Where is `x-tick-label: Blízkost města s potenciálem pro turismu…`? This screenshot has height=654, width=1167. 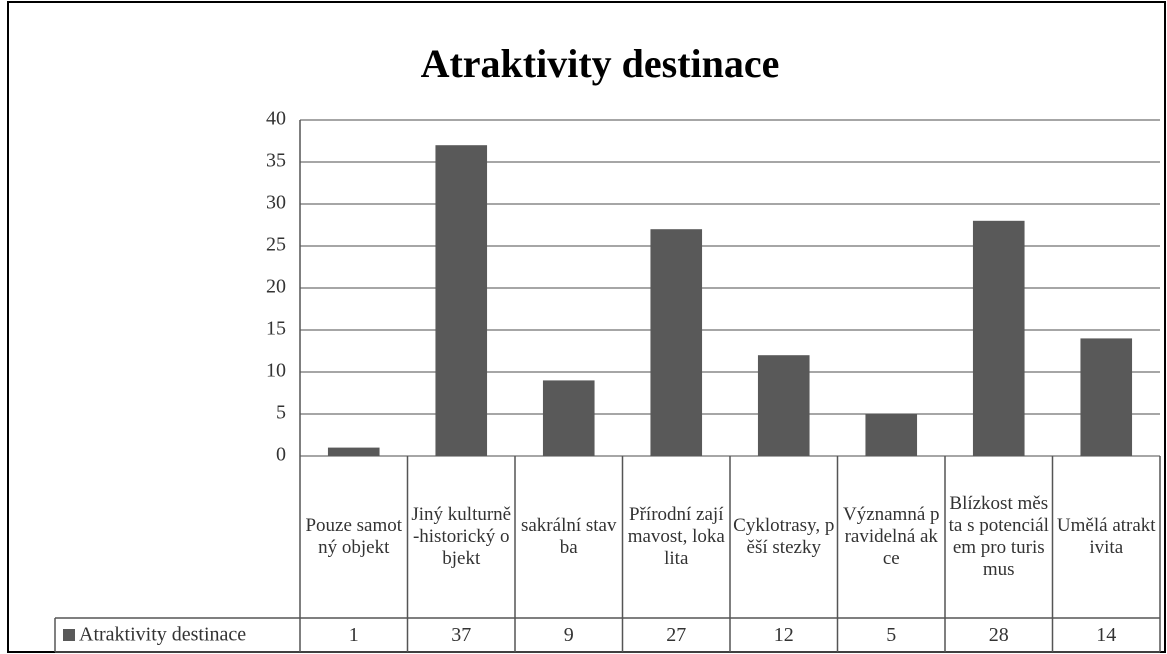
x-tick-label: Blízkost města s potenciálem pro turismu… is located at coordinates (998, 536).